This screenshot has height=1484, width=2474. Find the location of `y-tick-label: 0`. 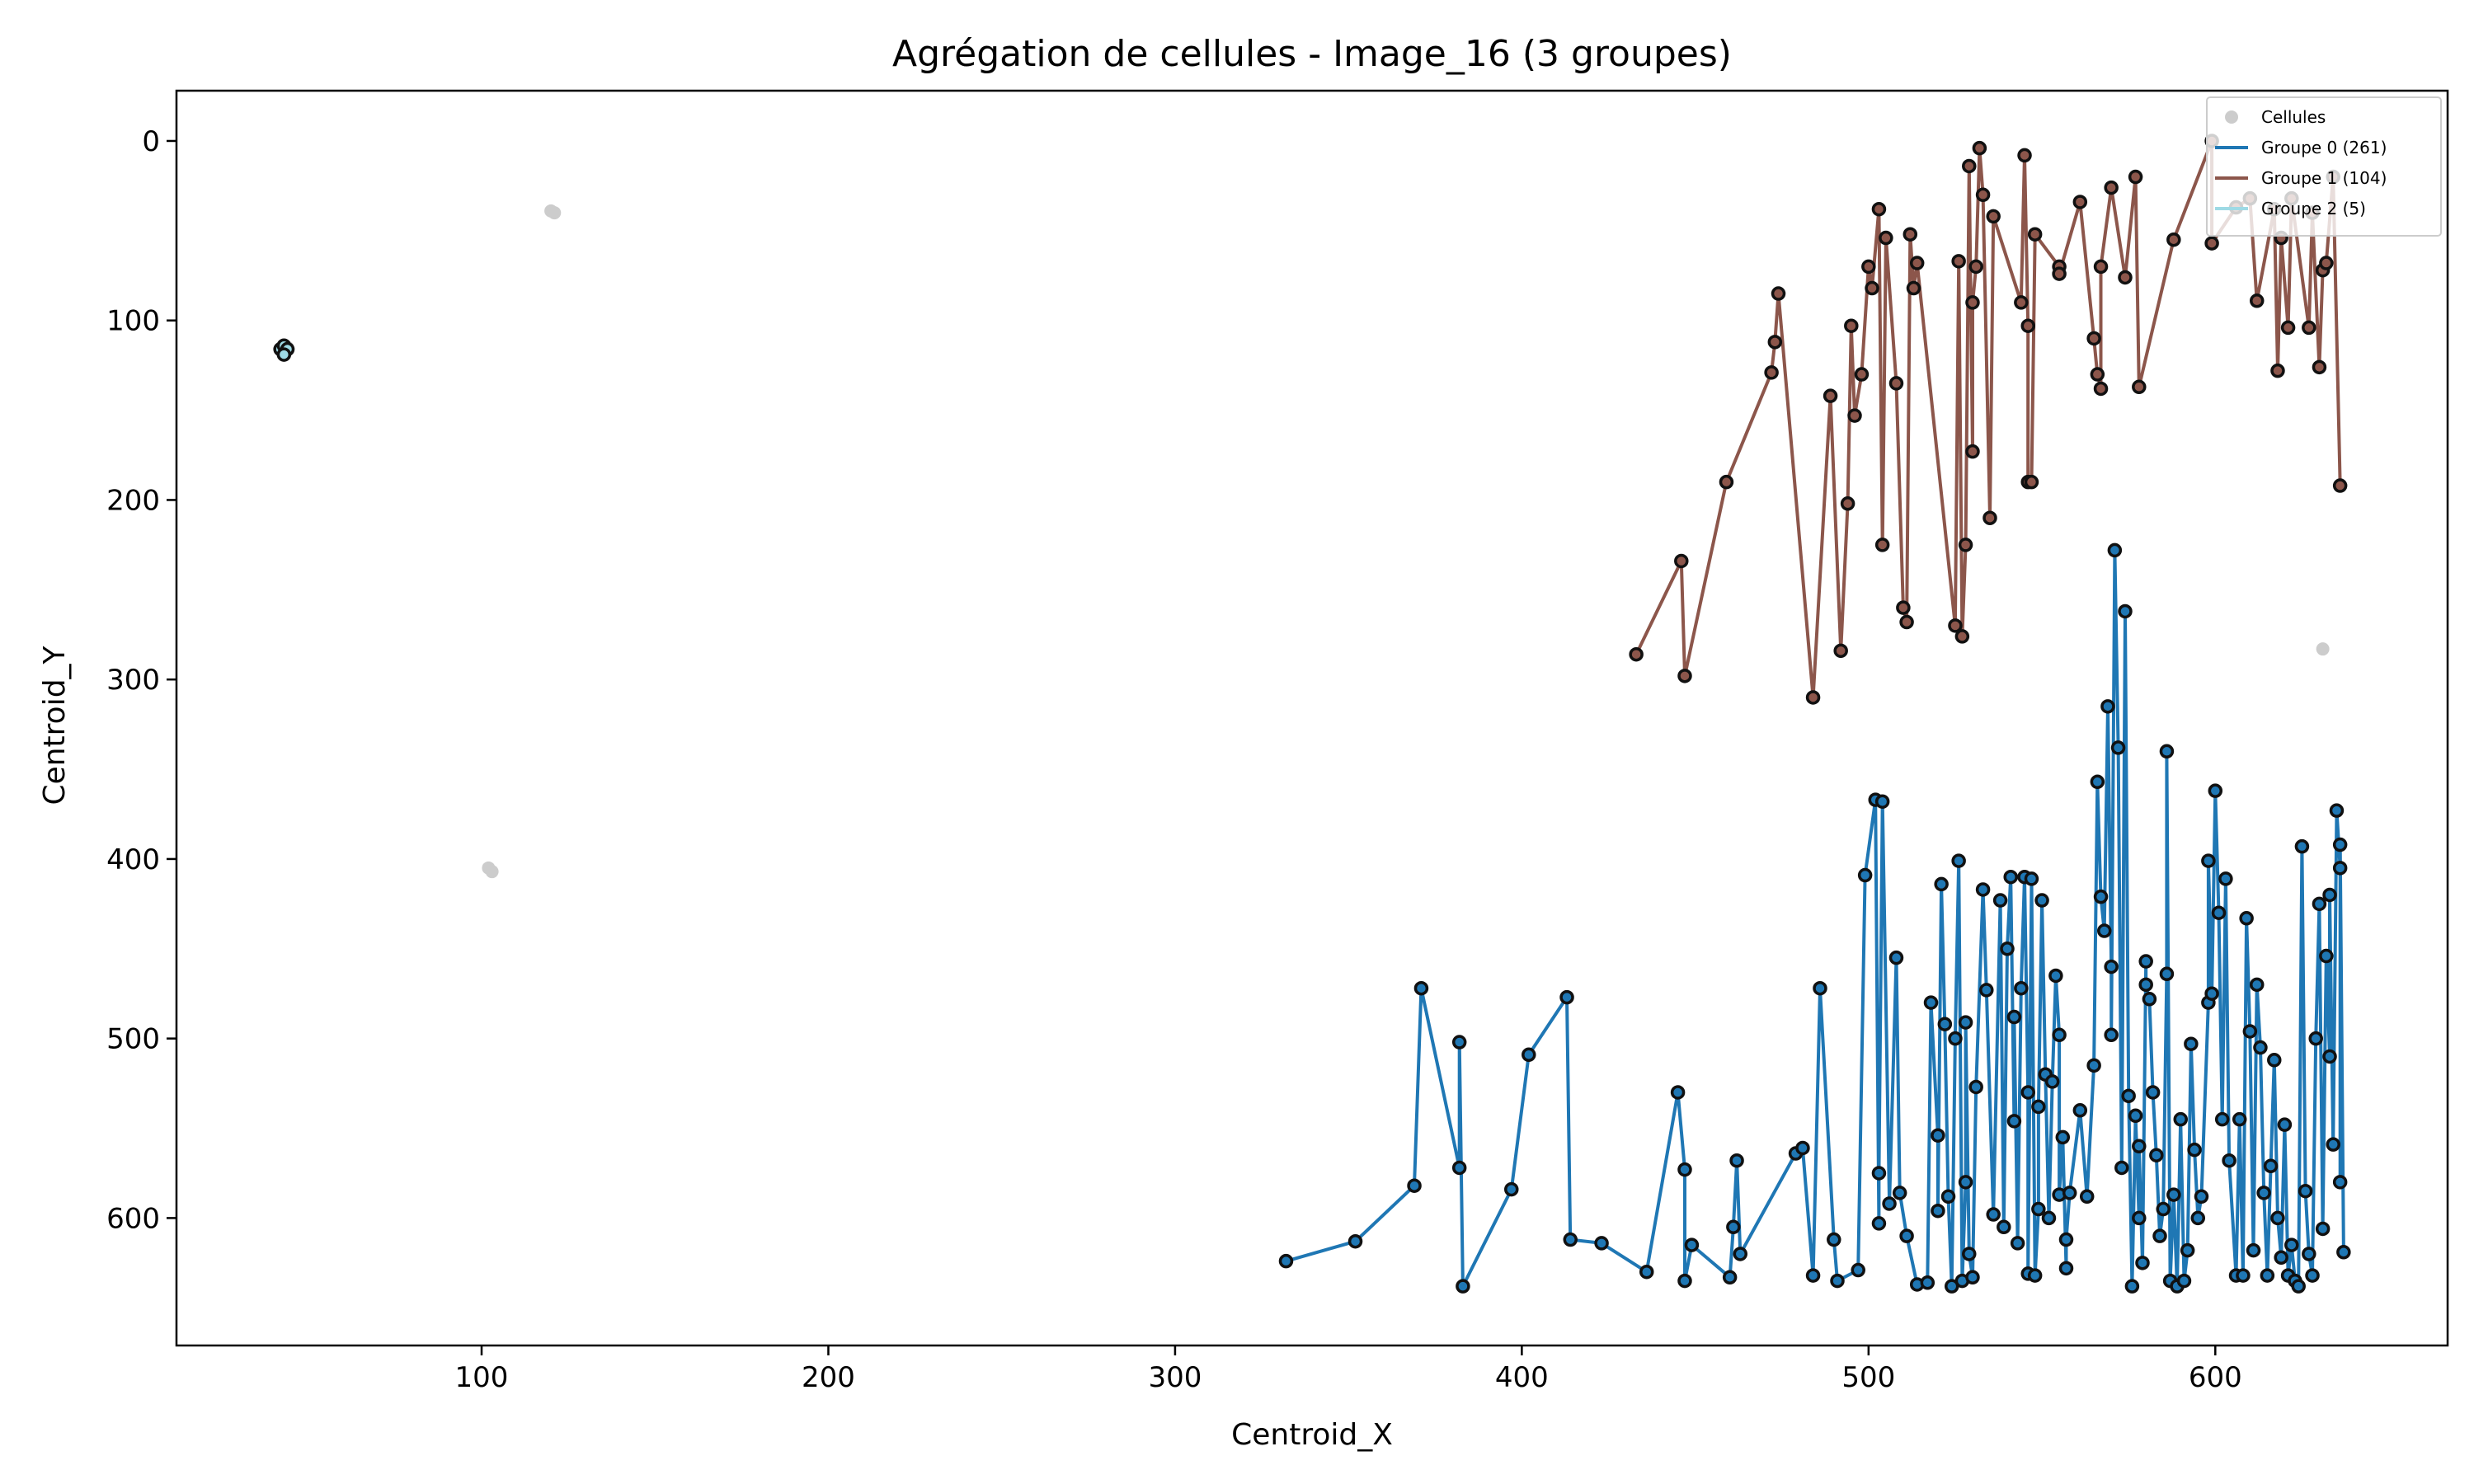

y-tick-label: 0 is located at coordinates (151, 141).